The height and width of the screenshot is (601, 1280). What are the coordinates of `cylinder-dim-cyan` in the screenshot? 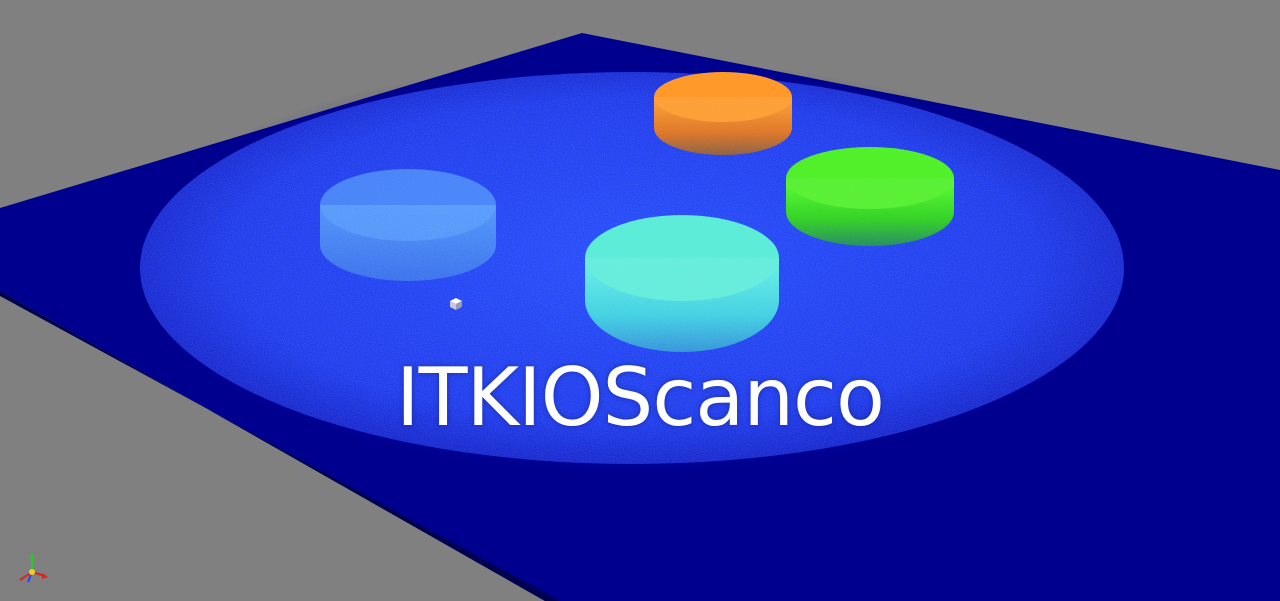 It's located at (408, 225).